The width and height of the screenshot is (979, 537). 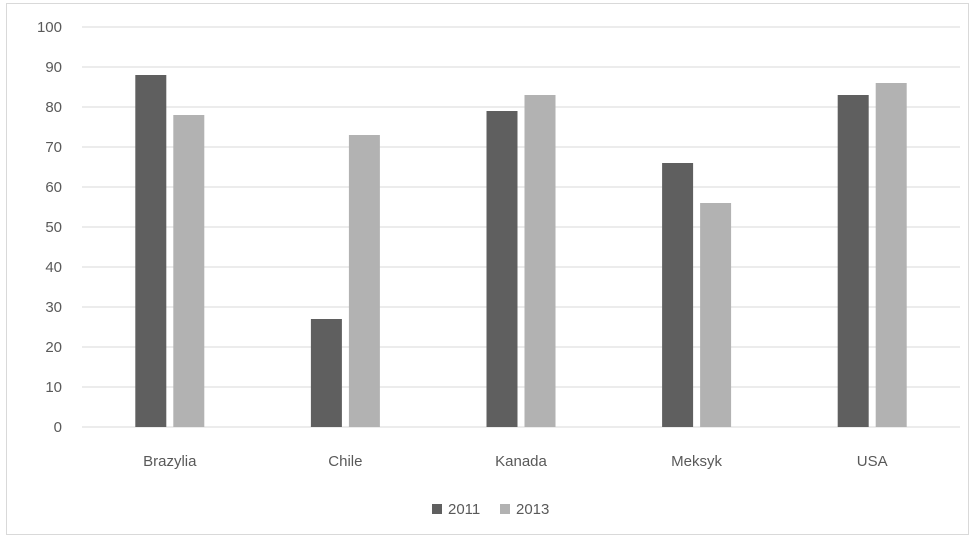 What do you see at coordinates (151, 251) in the screenshot?
I see `bar-2011-brazylia` at bounding box center [151, 251].